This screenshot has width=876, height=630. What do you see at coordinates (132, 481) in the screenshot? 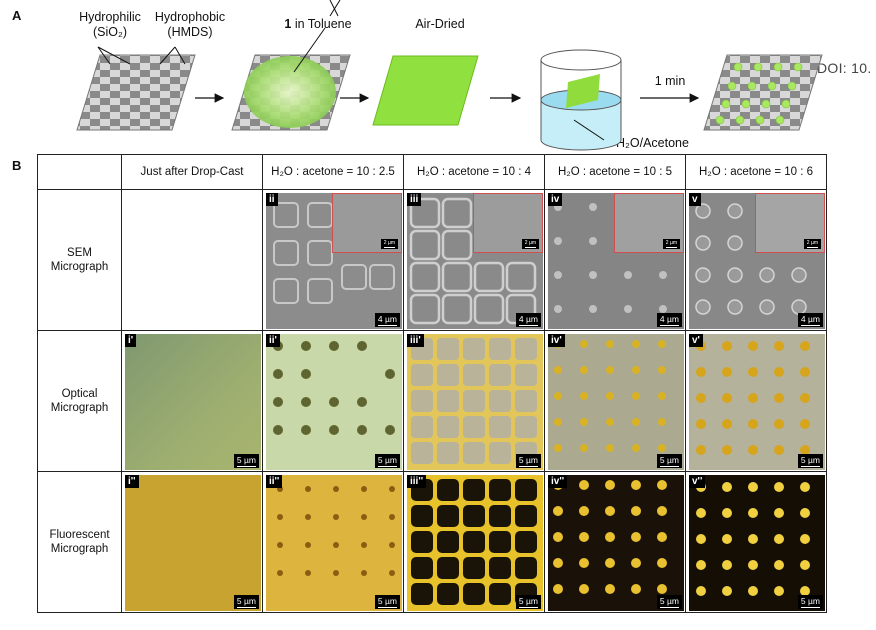
I see `panel-tag-i-dprime: i''` at bounding box center [132, 481].